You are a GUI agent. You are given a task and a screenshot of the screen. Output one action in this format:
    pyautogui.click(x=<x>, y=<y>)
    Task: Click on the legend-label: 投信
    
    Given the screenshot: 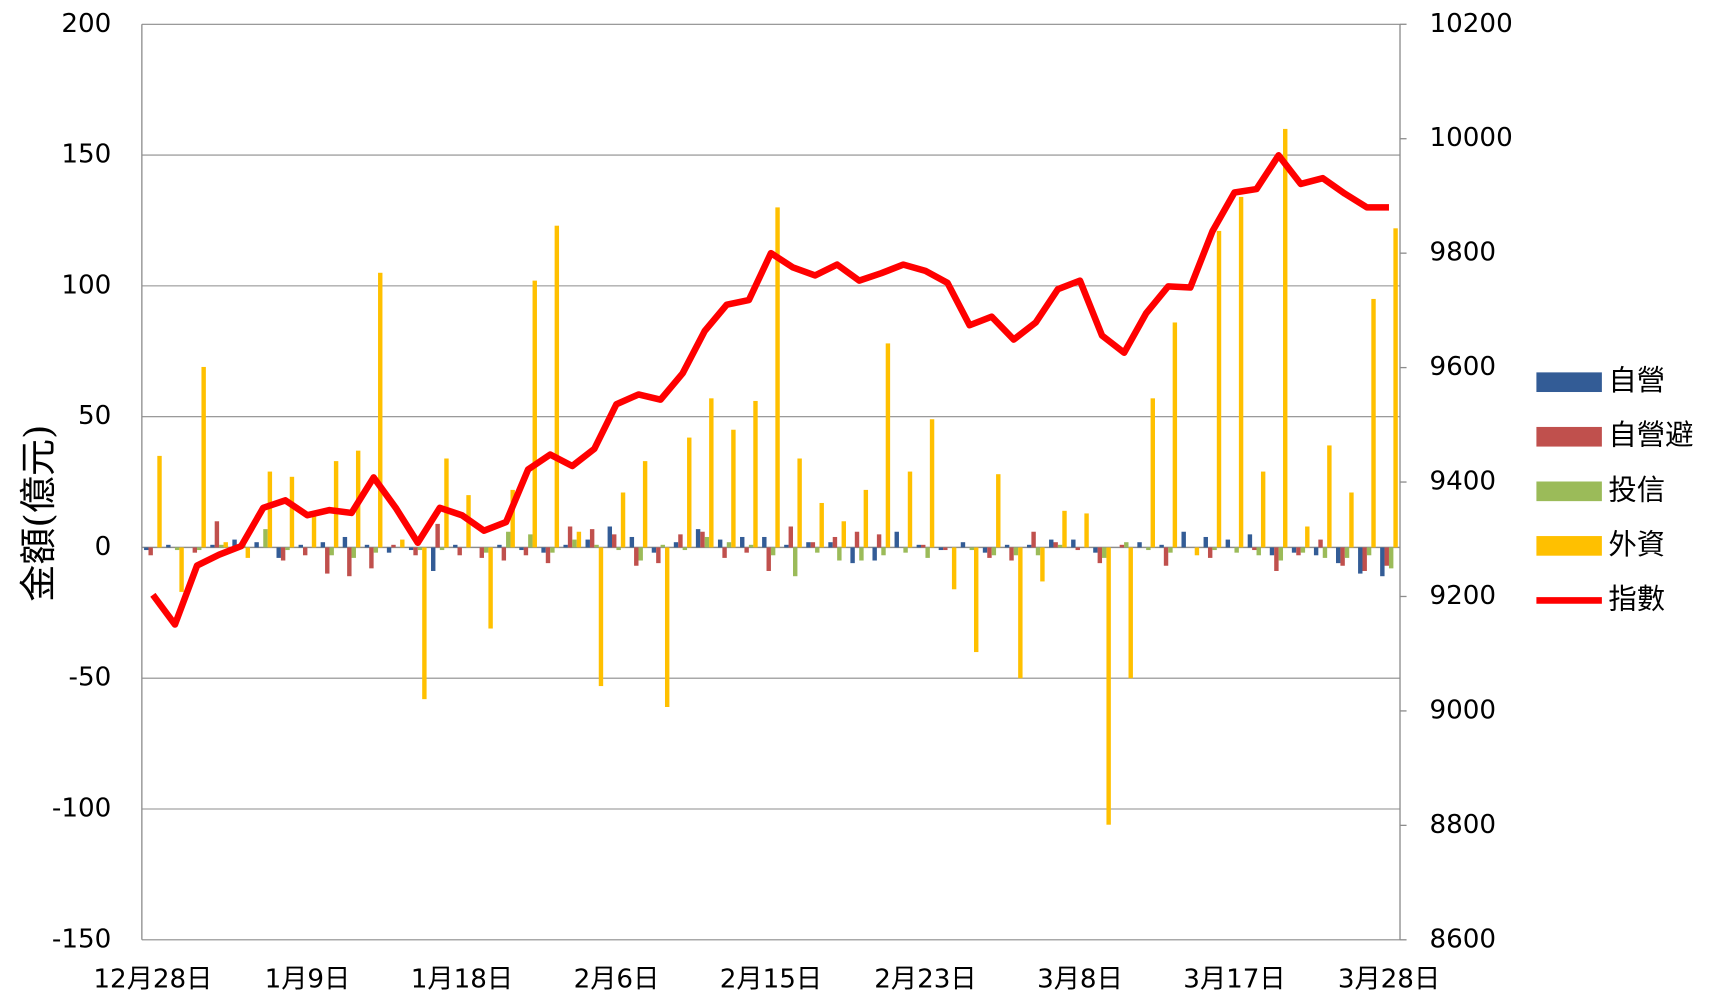 What is the action you would take?
    pyautogui.click(x=1636, y=489)
    